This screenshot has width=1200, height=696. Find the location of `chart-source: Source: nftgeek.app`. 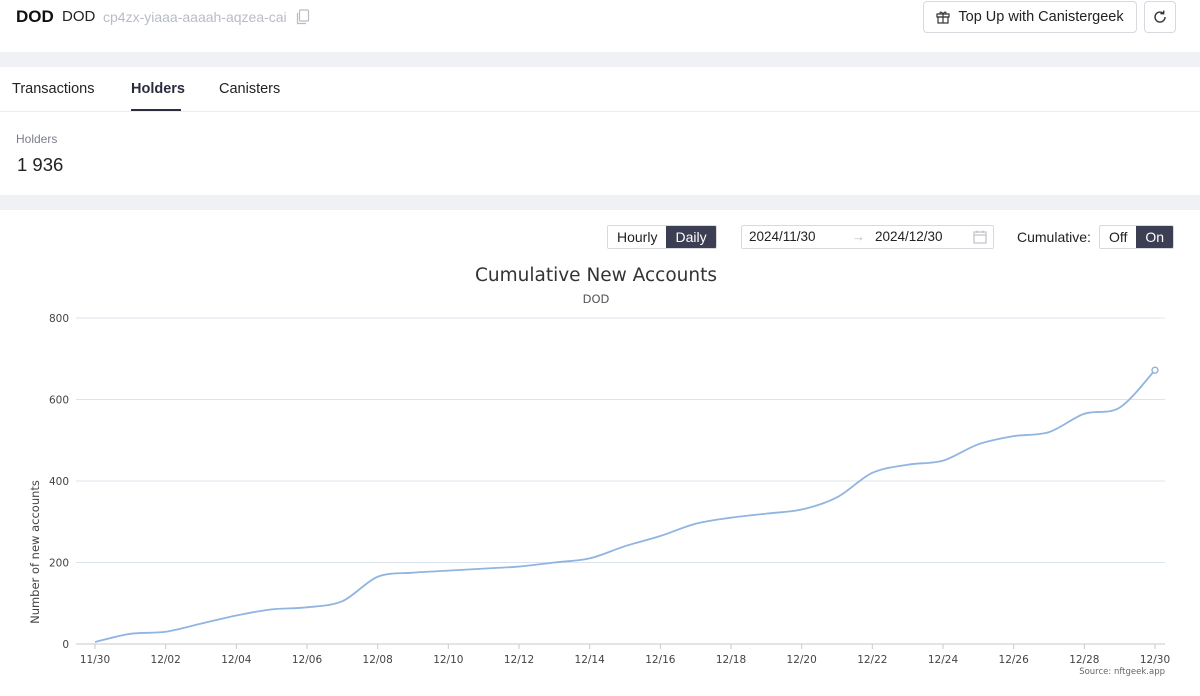

chart-source: Source: nftgeek.app is located at coordinates (1122, 672).